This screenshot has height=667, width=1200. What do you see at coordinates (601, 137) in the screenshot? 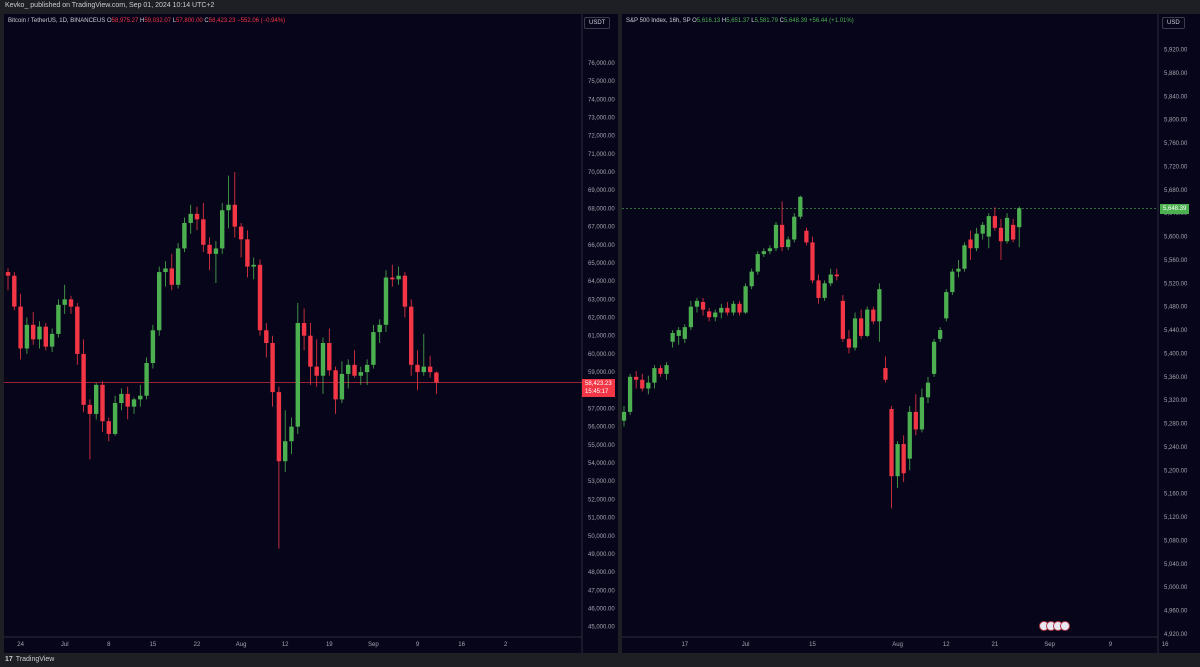
I see `y-tick-label: 72,000.00` at bounding box center [601, 137].